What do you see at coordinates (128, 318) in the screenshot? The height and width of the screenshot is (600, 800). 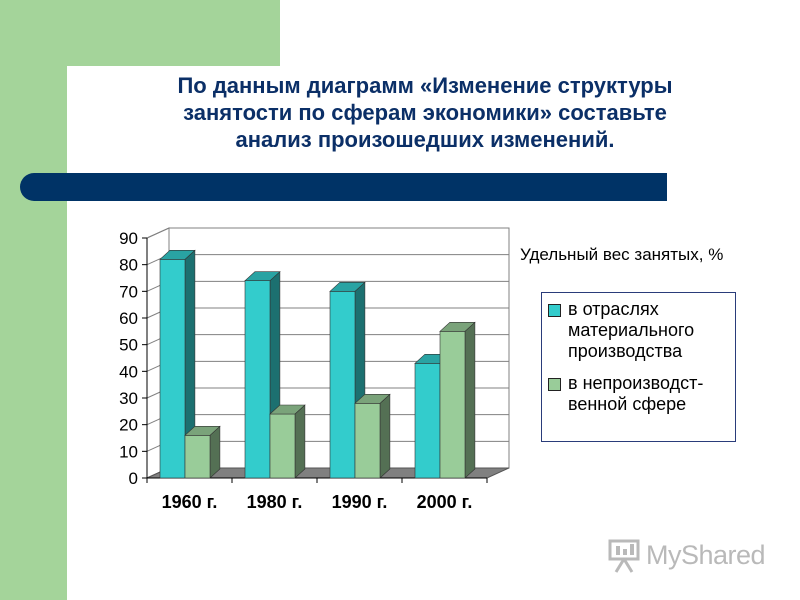 I see `y-tick-label: 60` at bounding box center [128, 318].